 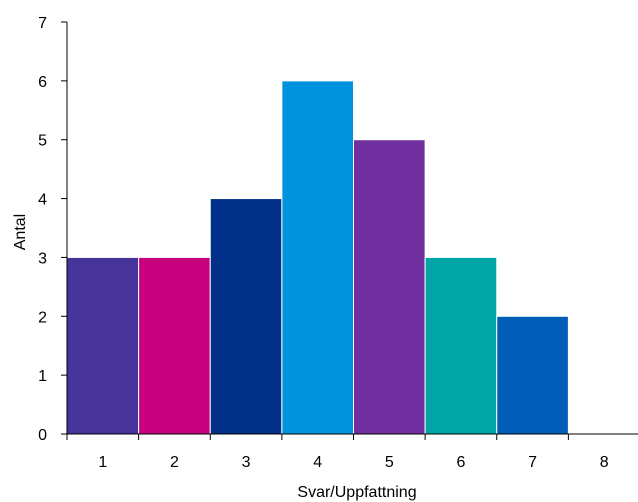 I want to click on x-tick-label-3: 3, so click(x=246, y=462).